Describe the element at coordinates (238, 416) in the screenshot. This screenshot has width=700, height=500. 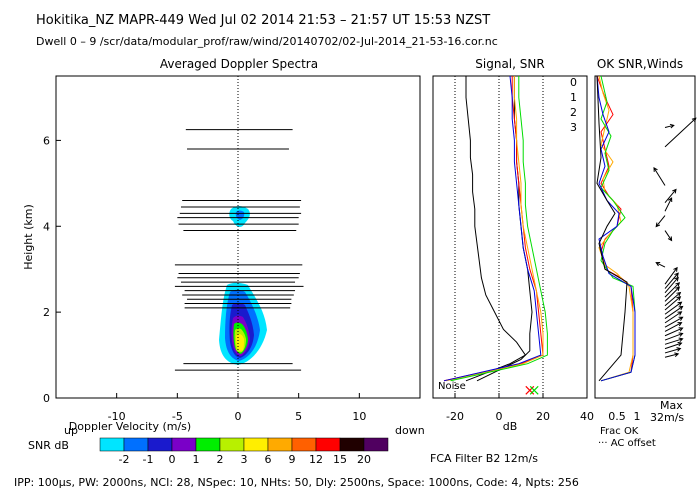
I see `x-tick-label-0: 0` at that location.